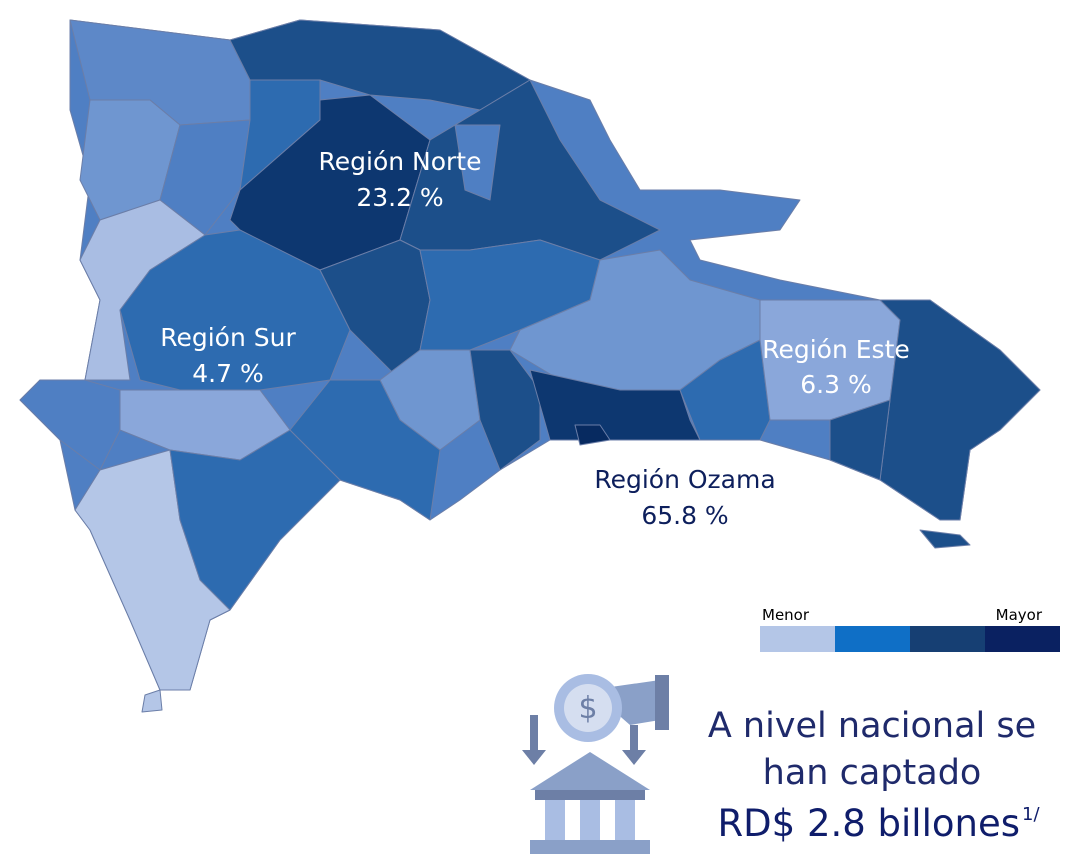 This screenshot has width=1066, height=859. I want to click on island-saona, so click(945, 539).